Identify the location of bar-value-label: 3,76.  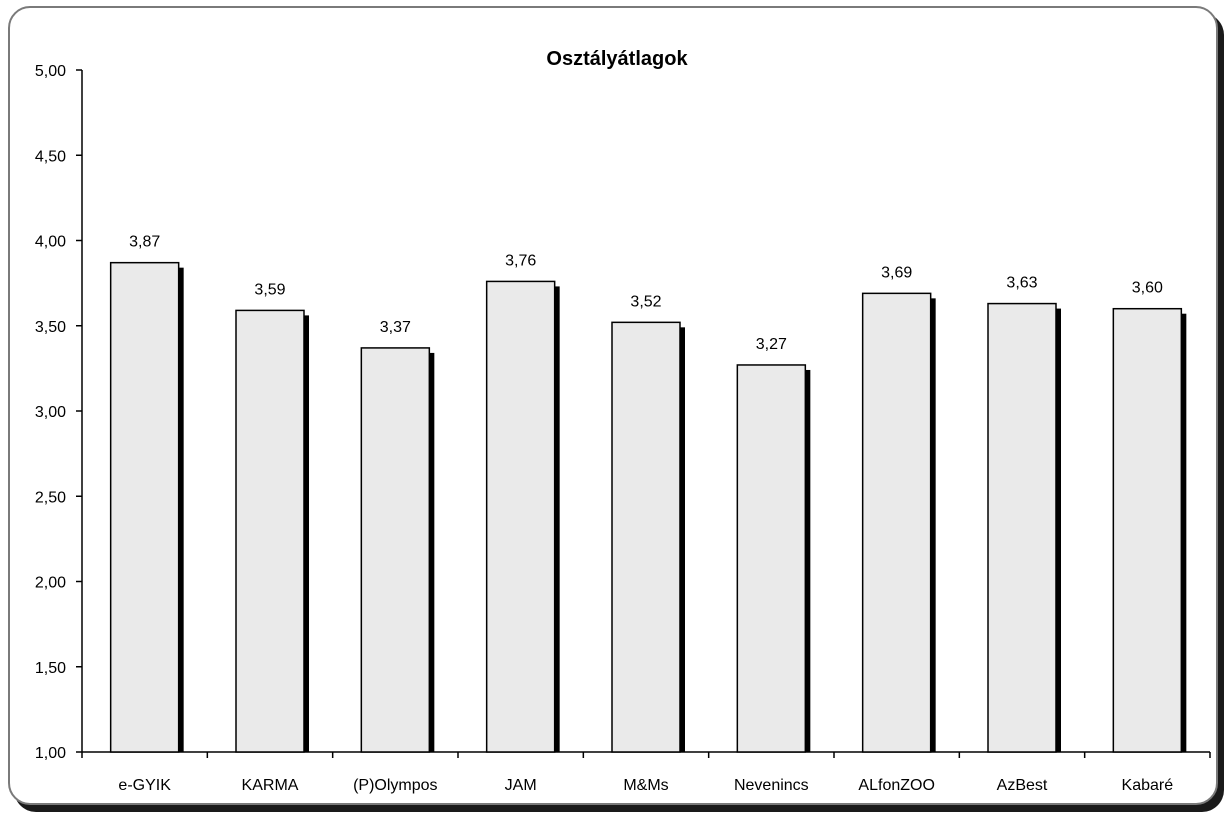
(520, 260).